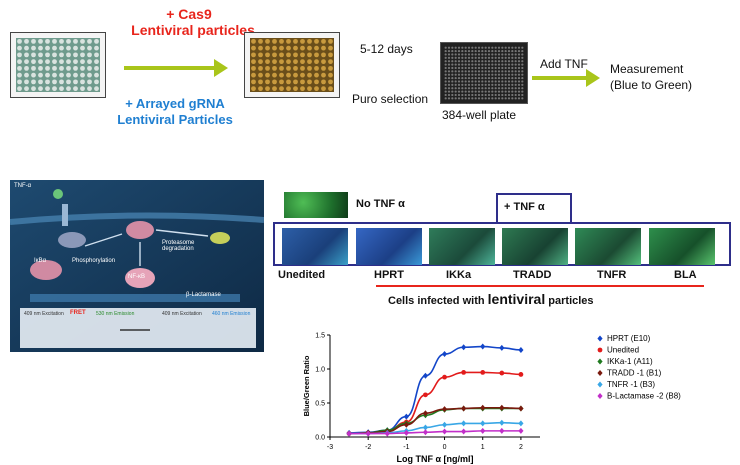 The width and height of the screenshot is (740, 465). I want to click on y-tick-label: 1.5, so click(320, 336).